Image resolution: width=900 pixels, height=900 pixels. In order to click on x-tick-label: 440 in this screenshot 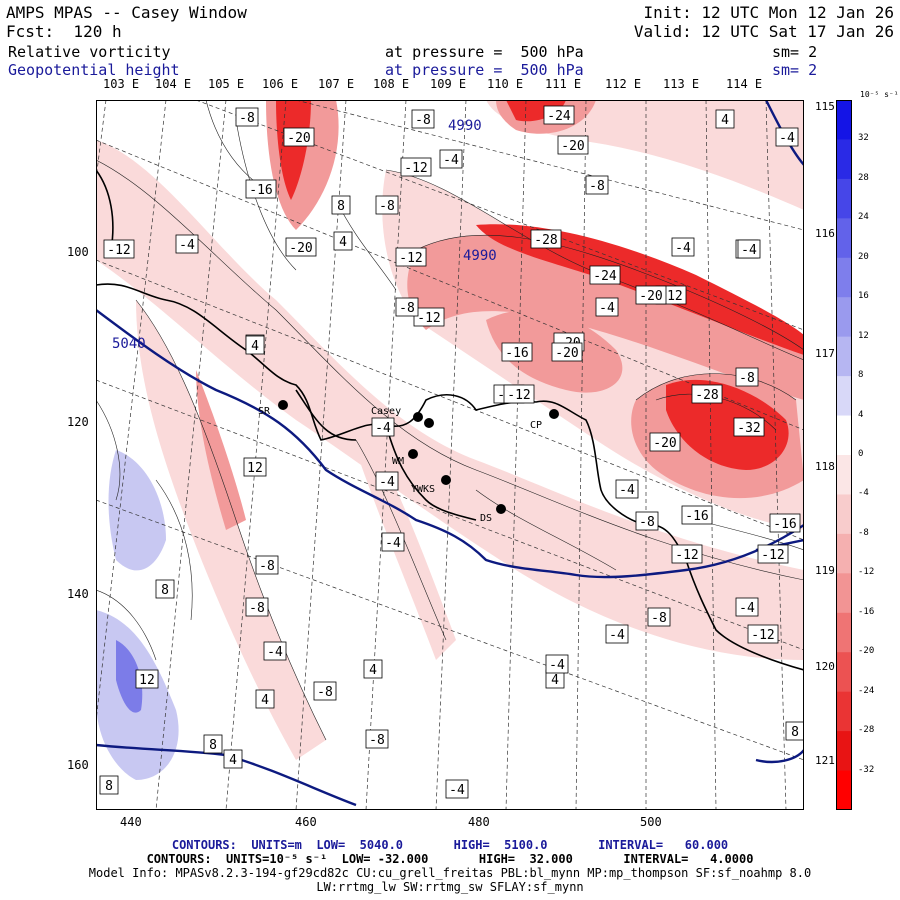, I will do `click(131, 822)`.